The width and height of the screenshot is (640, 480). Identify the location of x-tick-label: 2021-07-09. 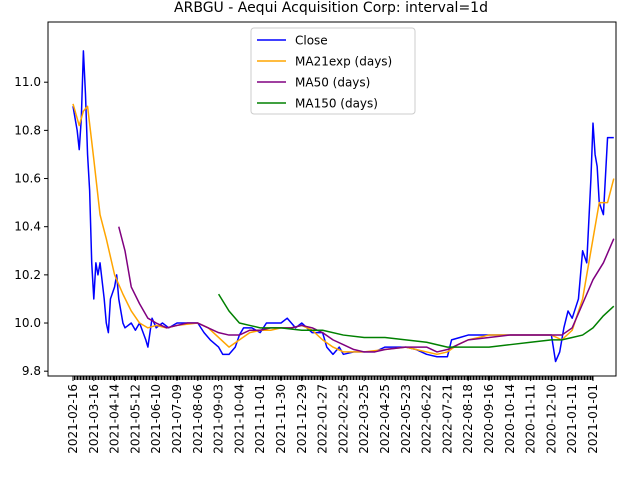
(177, 419).